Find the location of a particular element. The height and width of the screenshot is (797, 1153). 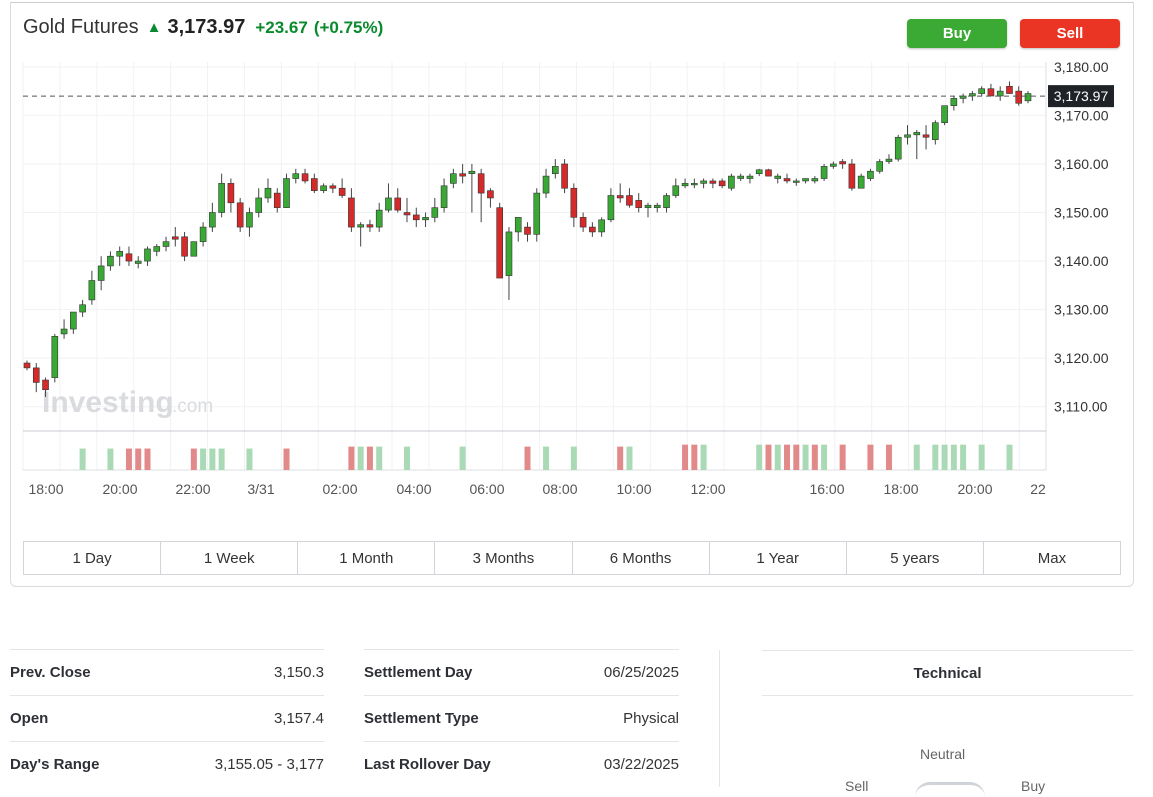

top-border is located at coordinates (572, 2).